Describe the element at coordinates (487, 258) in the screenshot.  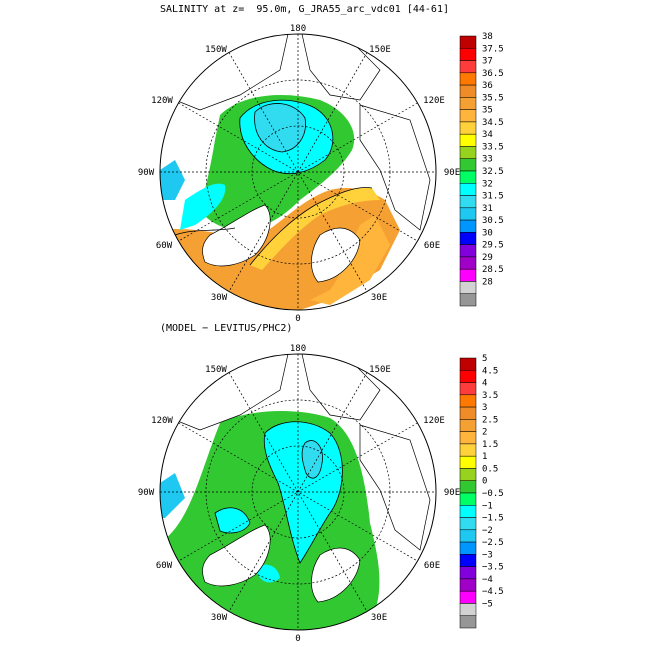
I see `colorbar-label: 29` at that location.